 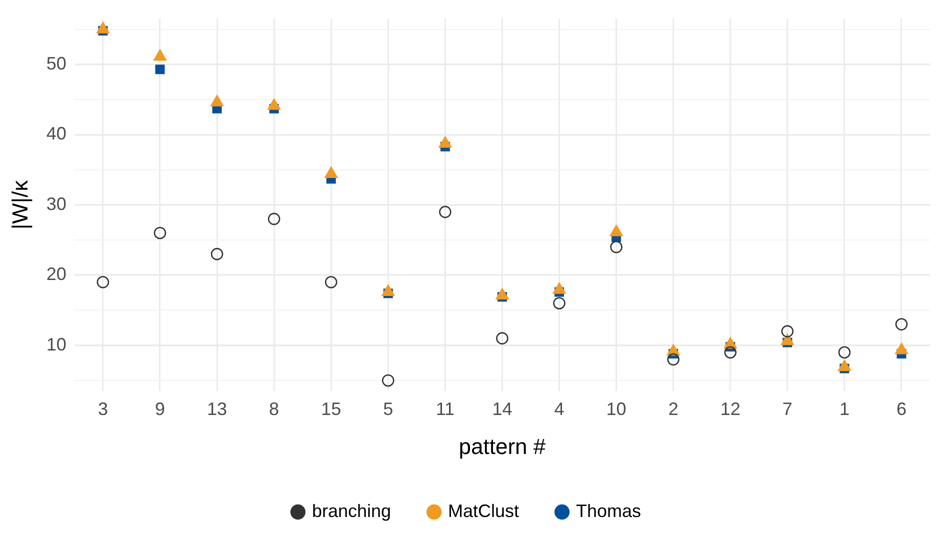 What do you see at coordinates (445, 408) in the screenshot?
I see `x-tick-label: 11` at bounding box center [445, 408].